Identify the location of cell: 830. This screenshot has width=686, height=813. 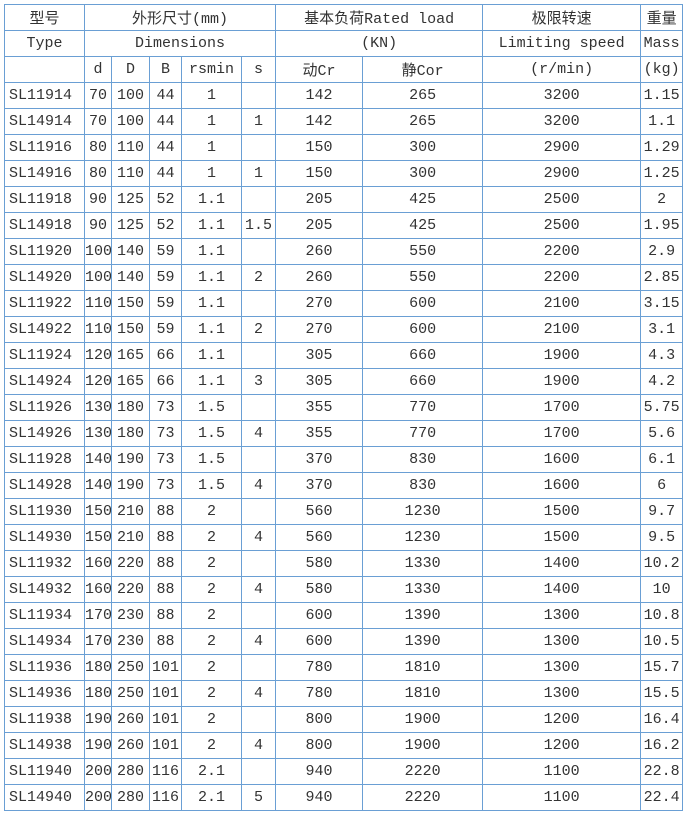
(423, 485).